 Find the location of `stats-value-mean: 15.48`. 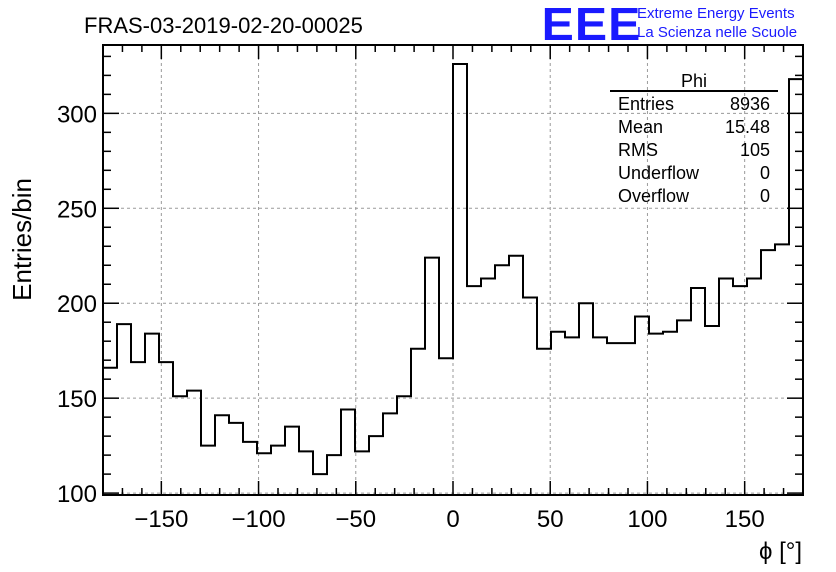

stats-value-mean: 15.48 is located at coordinates (747, 127).